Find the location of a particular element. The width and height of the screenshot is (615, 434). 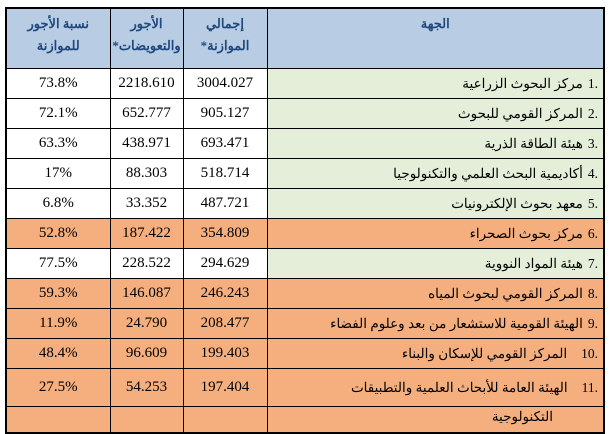

list-number: 6. is located at coordinates (592, 233).